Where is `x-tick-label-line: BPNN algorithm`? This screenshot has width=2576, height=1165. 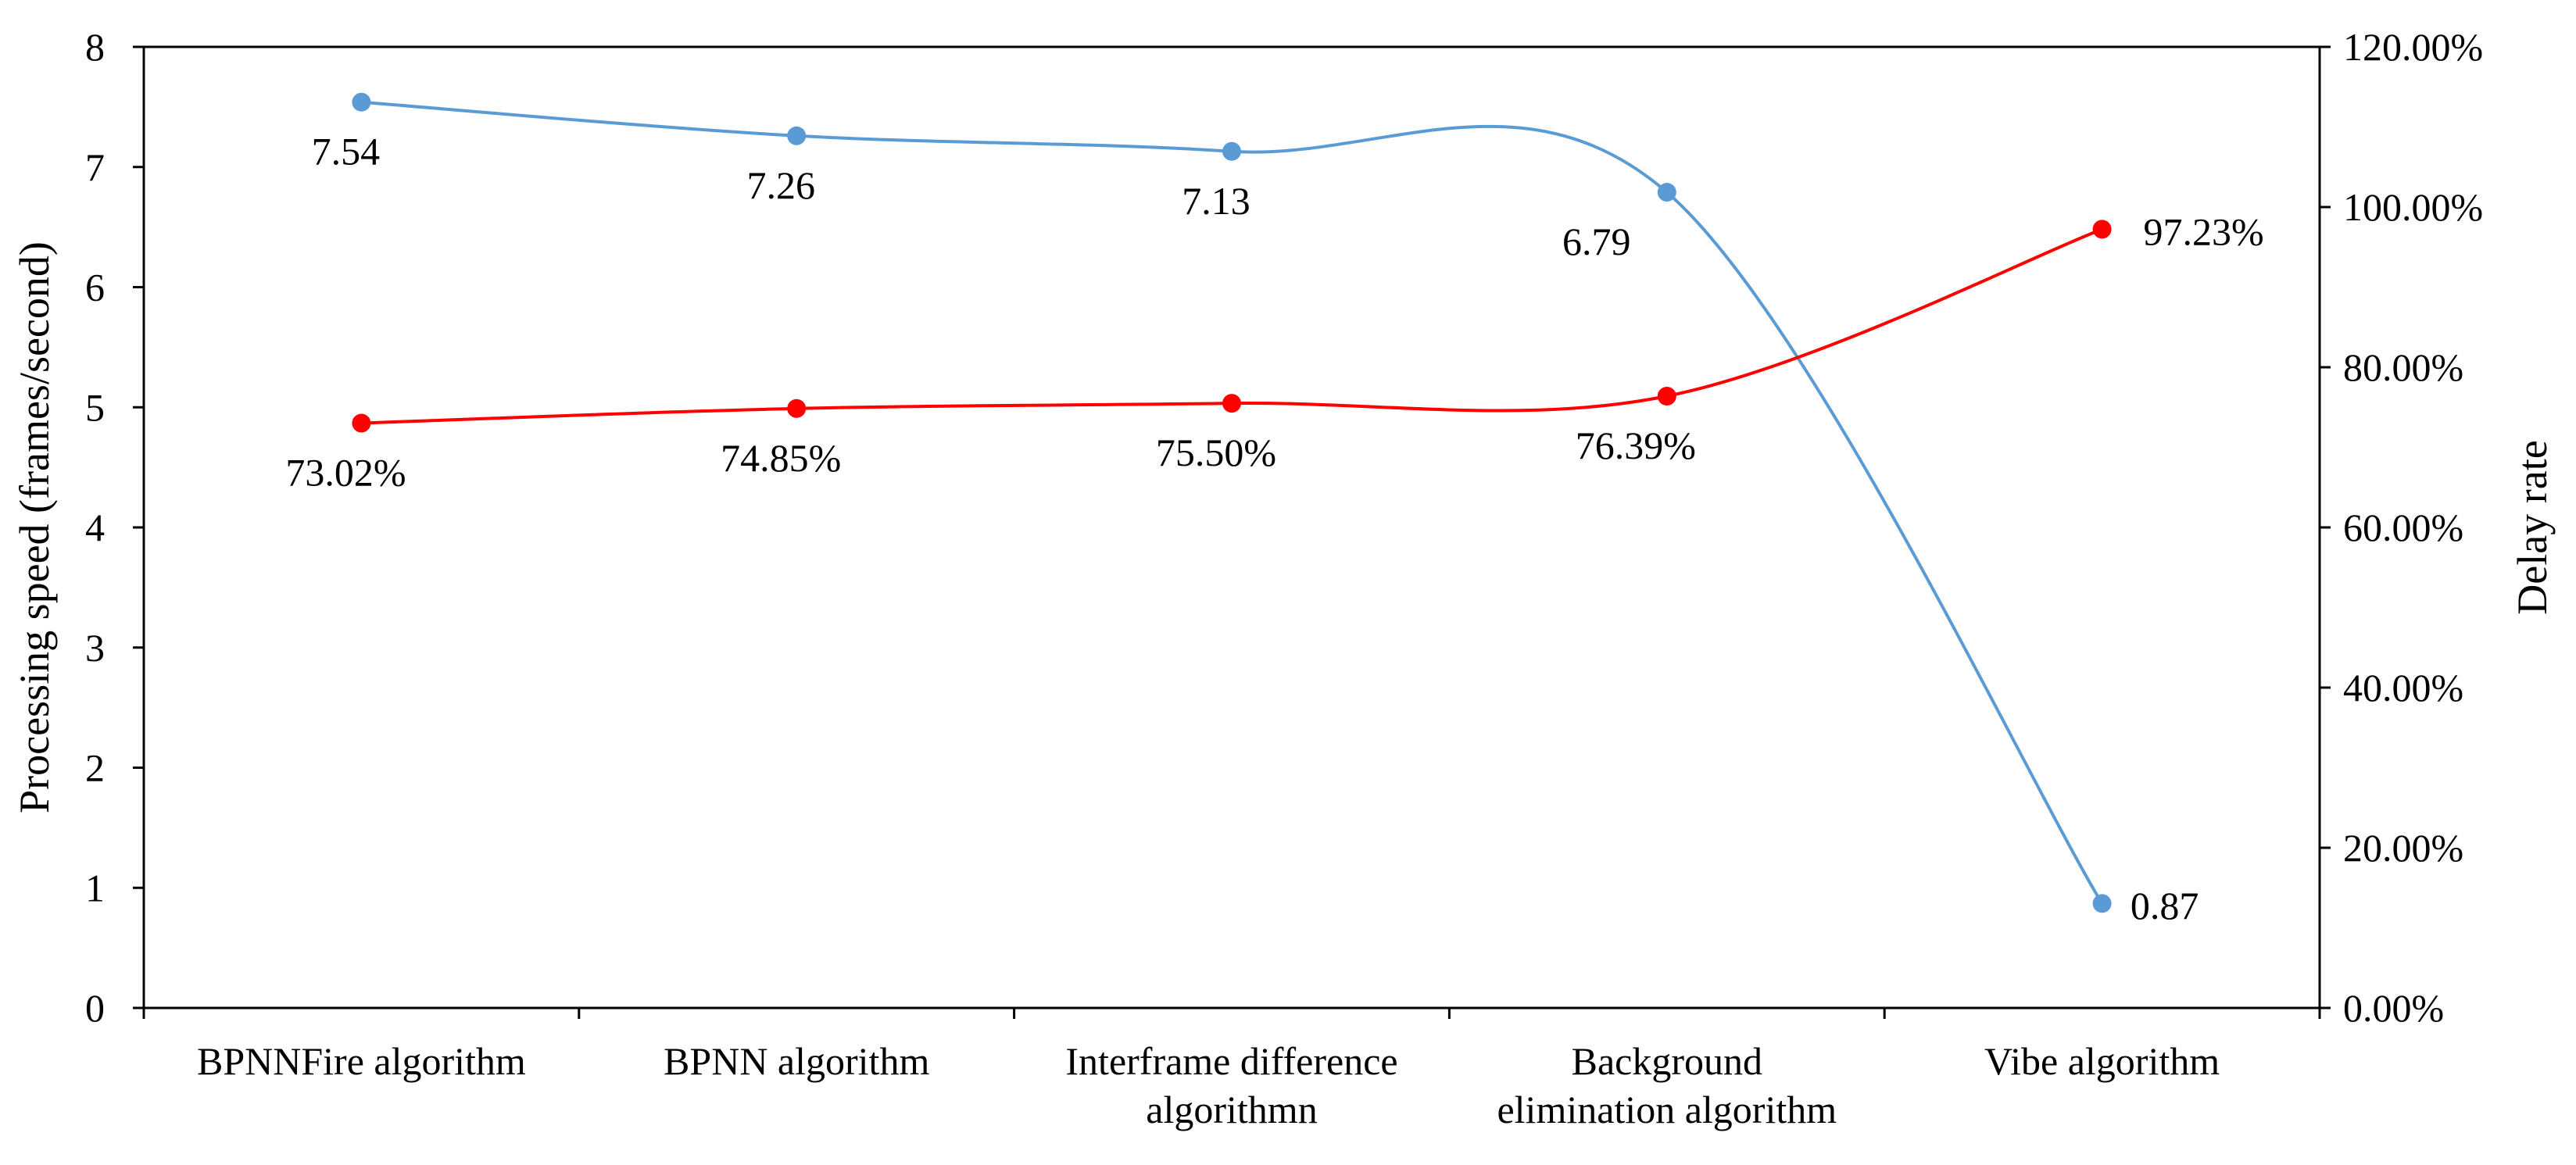 x-tick-label-line: BPNN algorithm is located at coordinates (796, 1061).